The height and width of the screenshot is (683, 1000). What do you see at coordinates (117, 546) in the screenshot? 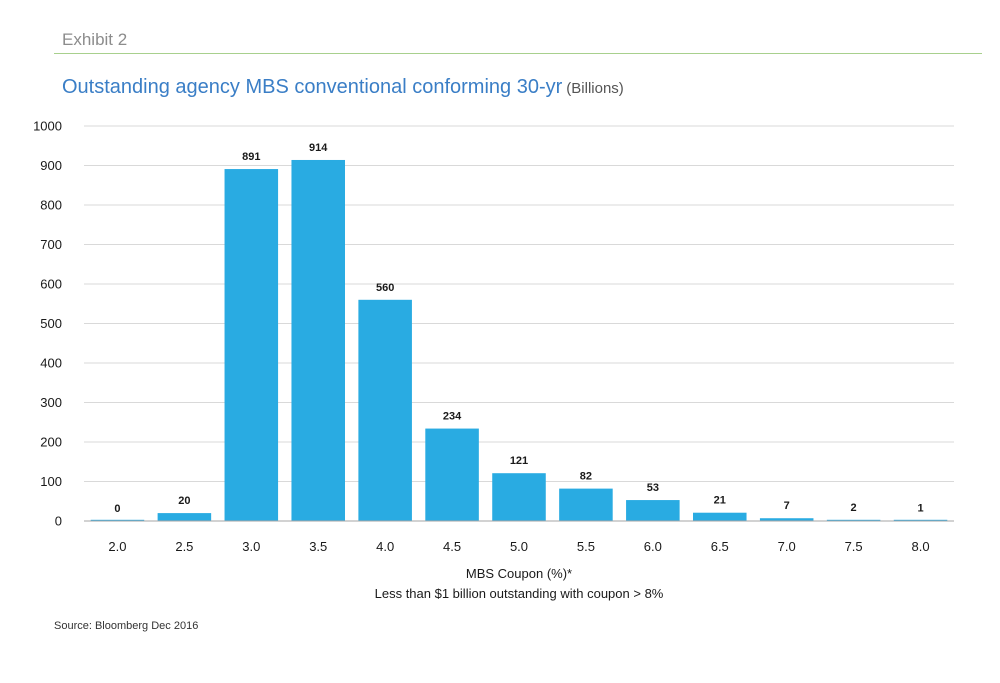
I see `x-tick-label: 2.0` at bounding box center [117, 546].